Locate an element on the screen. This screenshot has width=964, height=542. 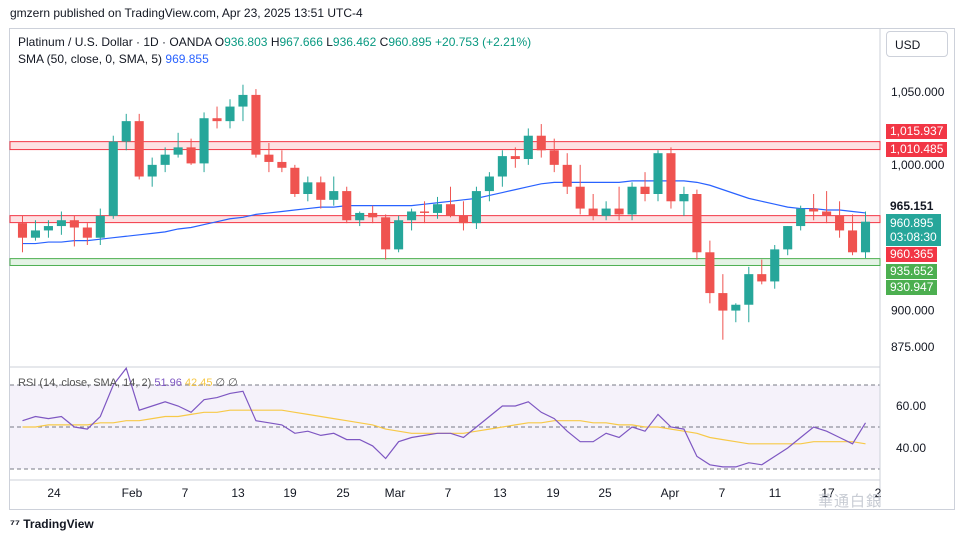
rsi-tick-label: 60.00 is located at coordinates (911, 406).